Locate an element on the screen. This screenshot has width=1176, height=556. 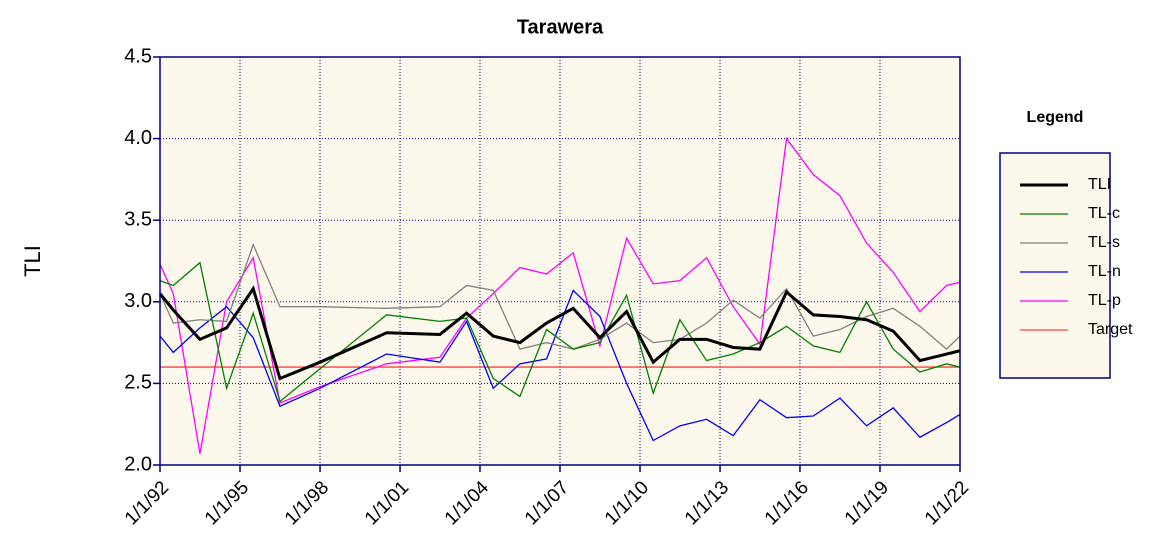
x-tick-label: 1/1/92 is located at coordinates (147, 503).